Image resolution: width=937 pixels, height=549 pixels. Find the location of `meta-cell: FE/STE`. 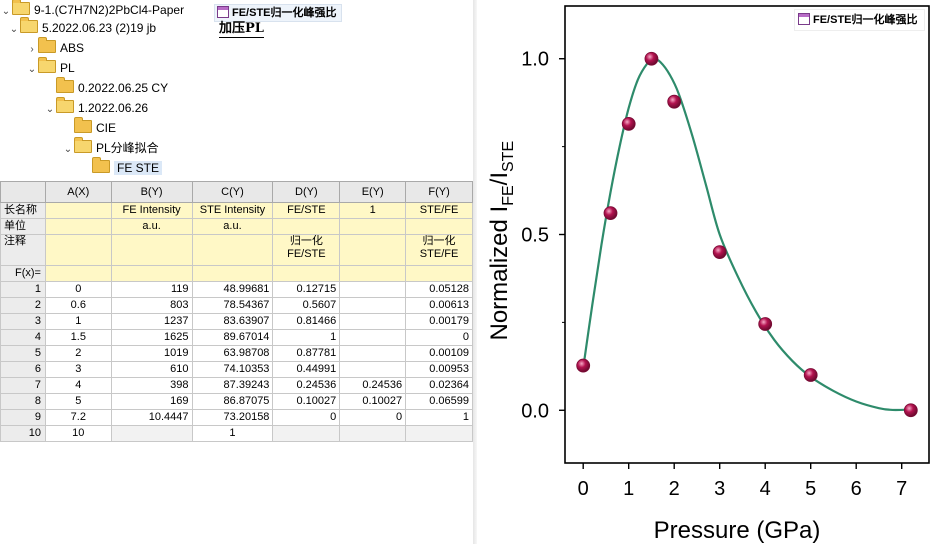

meta-cell: FE/STE is located at coordinates (306, 210).